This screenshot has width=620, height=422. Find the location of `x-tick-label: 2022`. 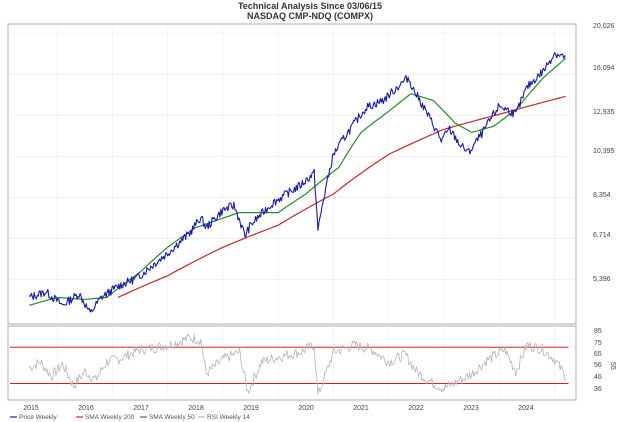

x-tick-label: 2022 is located at coordinates (416, 408).